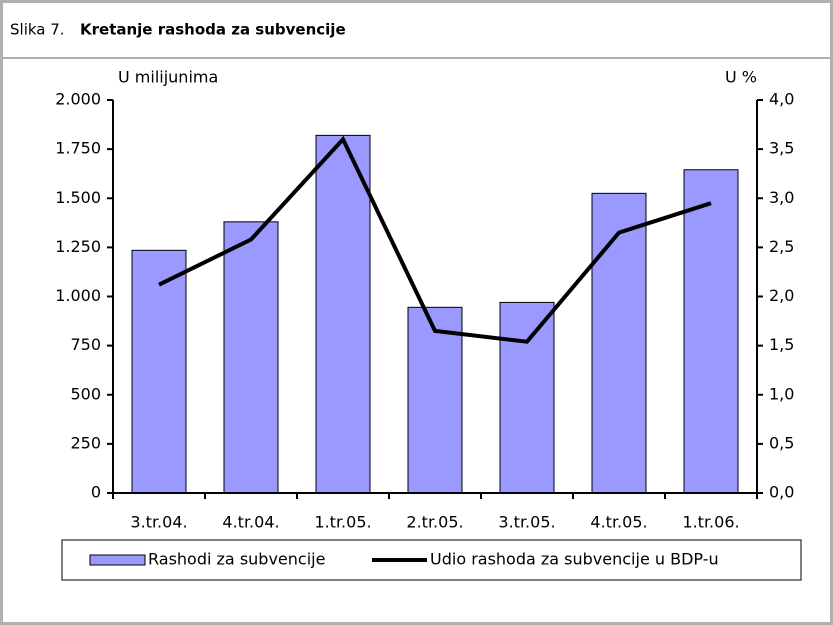  What do you see at coordinates (37, 30) in the screenshot?
I see `figure-label: Slika 7.` at bounding box center [37, 30].